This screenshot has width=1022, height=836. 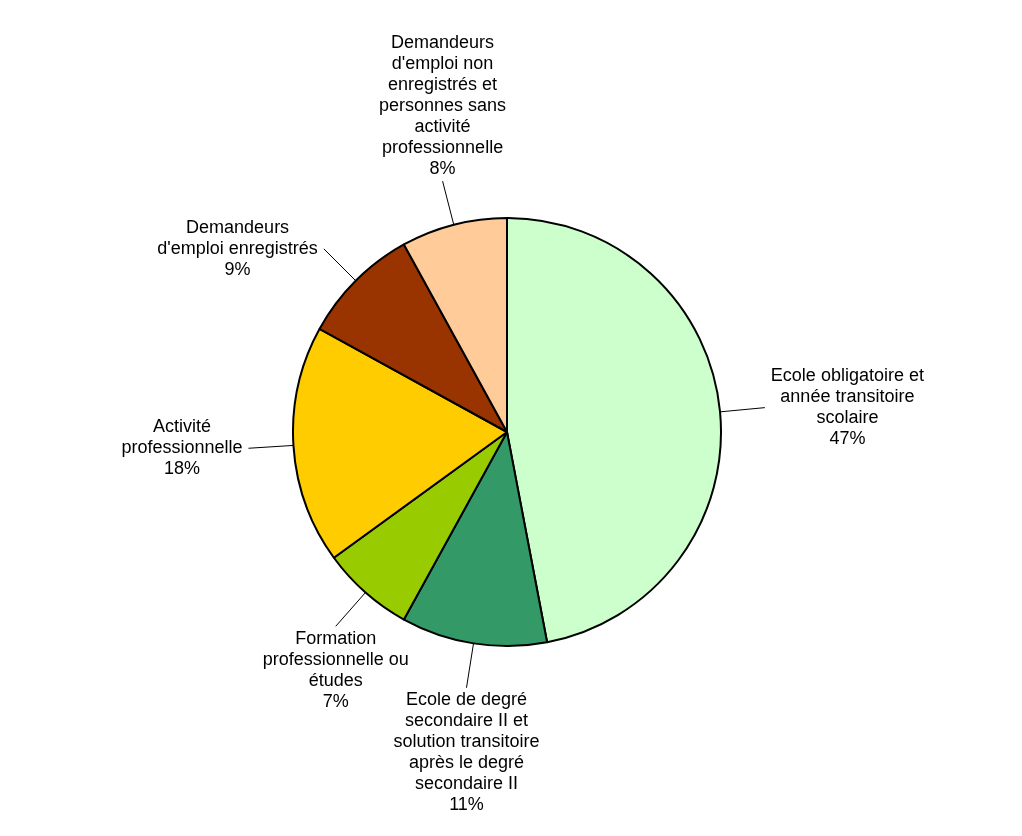 What do you see at coordinates (237, 237) in the screenshot?
I see `slice-label: Demandeurs d'emploi enregistrés` at bounding box center [237, 237].